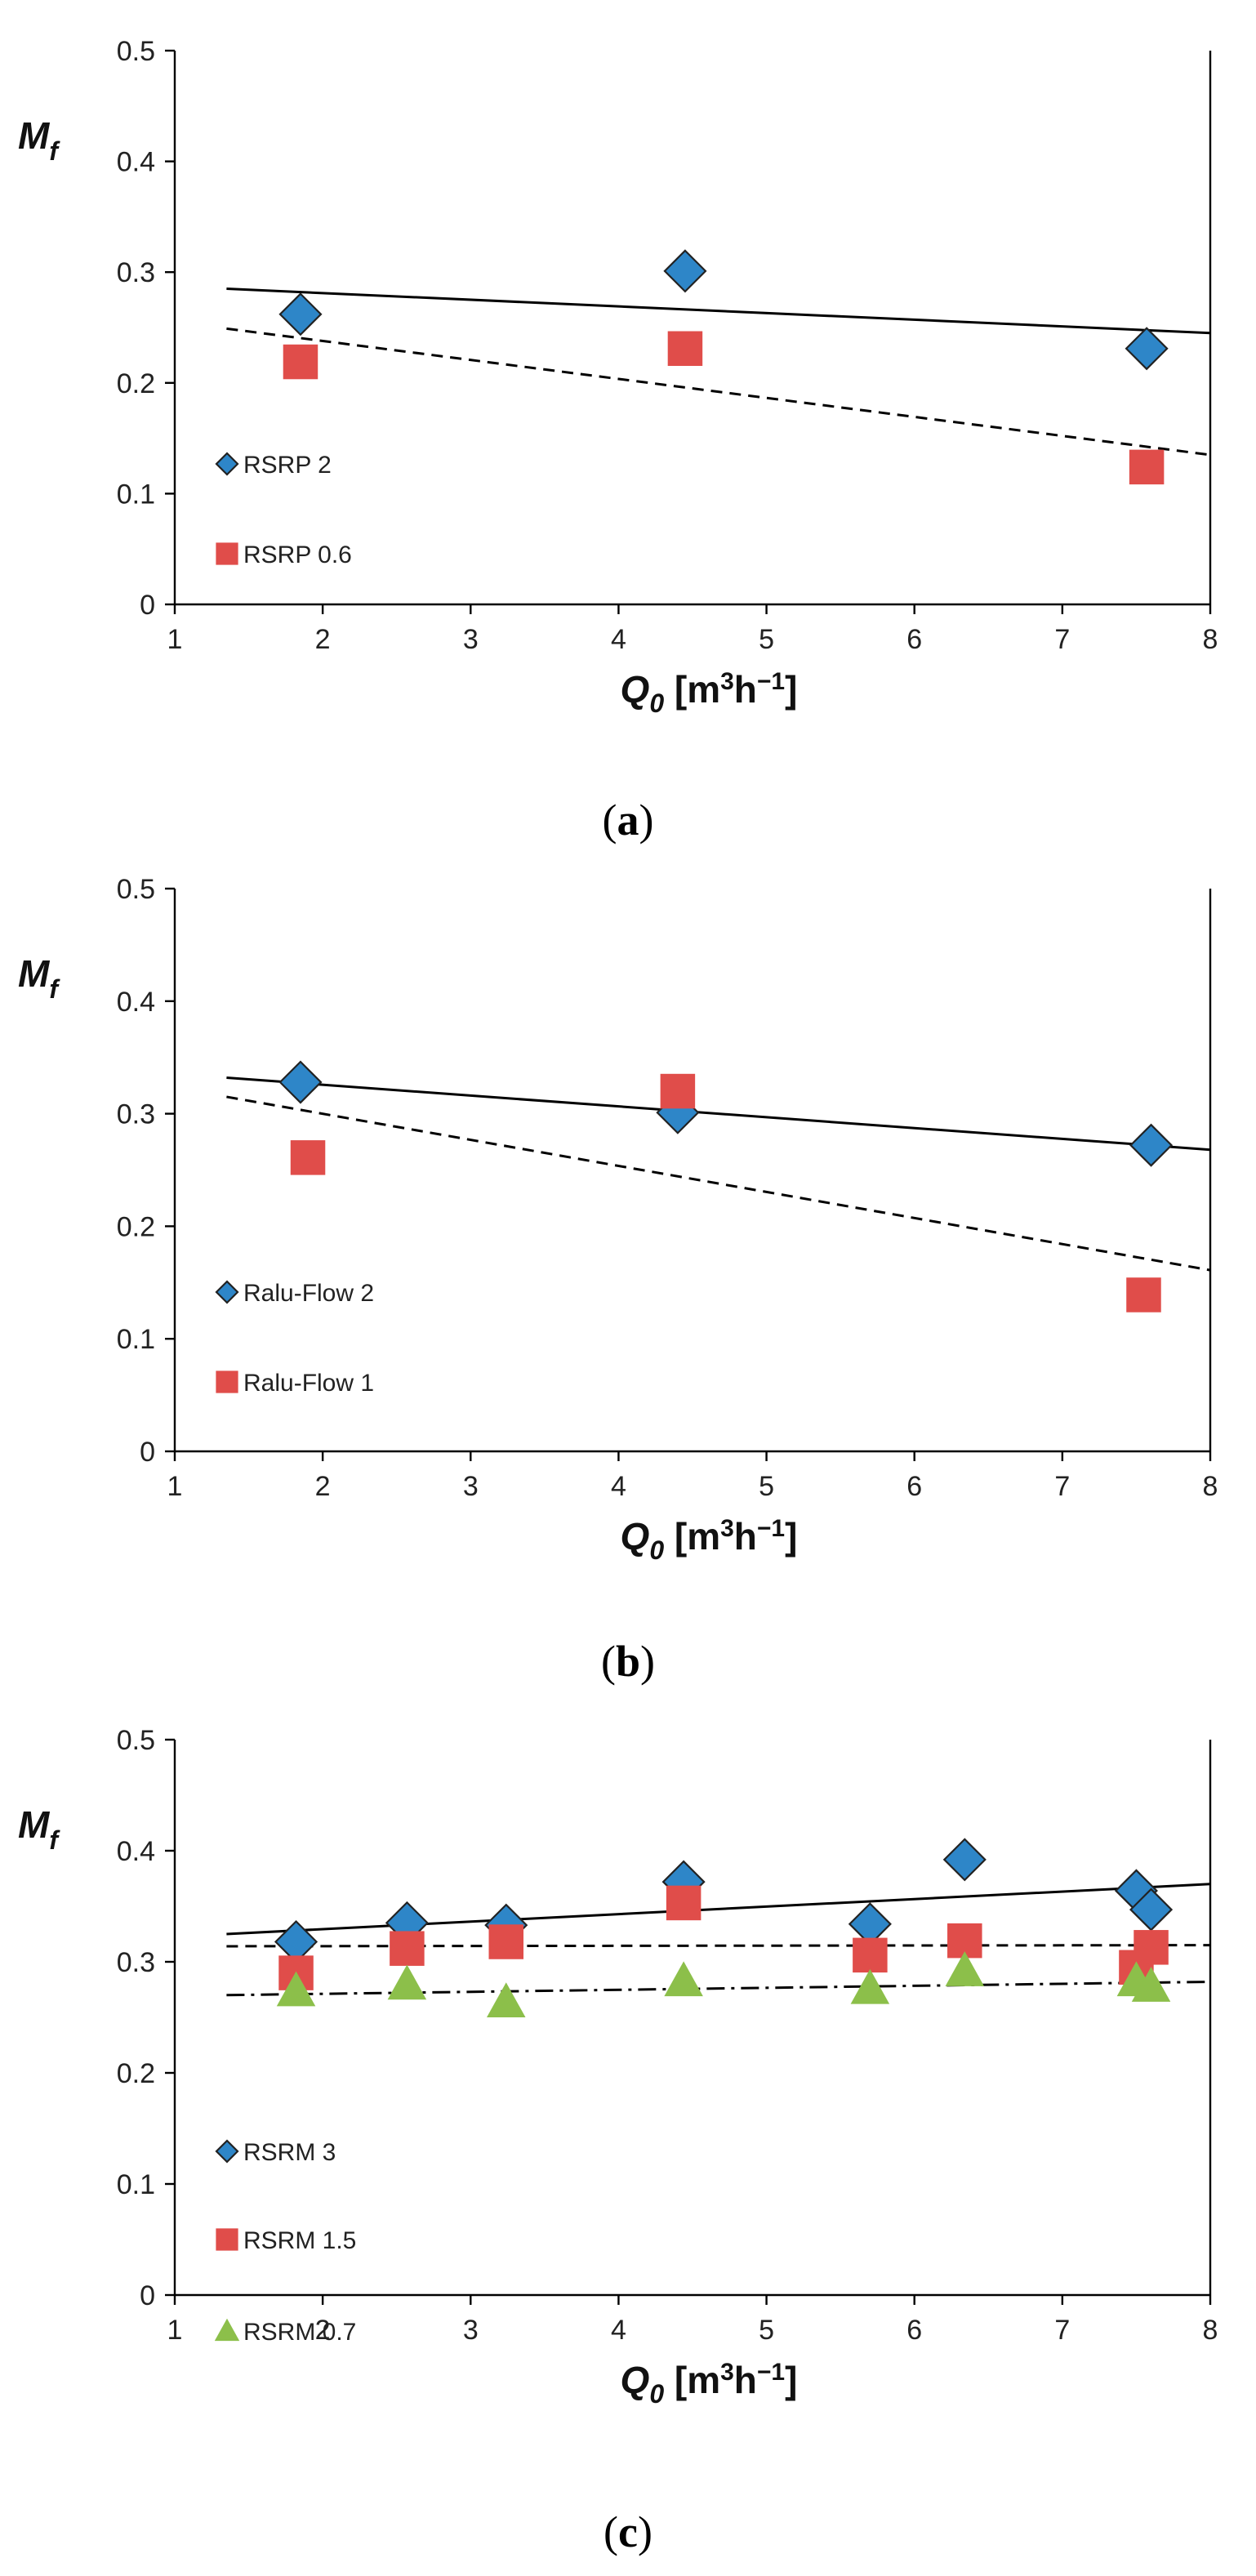 This screenshot has height=2576, width=1256. What do you see at coordinates (287, 465) in the screenshot?
I see `legend-label: RSRP 2` at bounding box center [287, 465].